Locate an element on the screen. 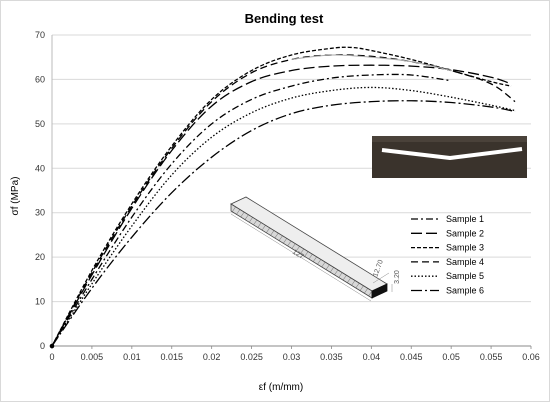 The image size is (550, 402). x-tick-label: 0.02 is located at coordinates (212, 357).